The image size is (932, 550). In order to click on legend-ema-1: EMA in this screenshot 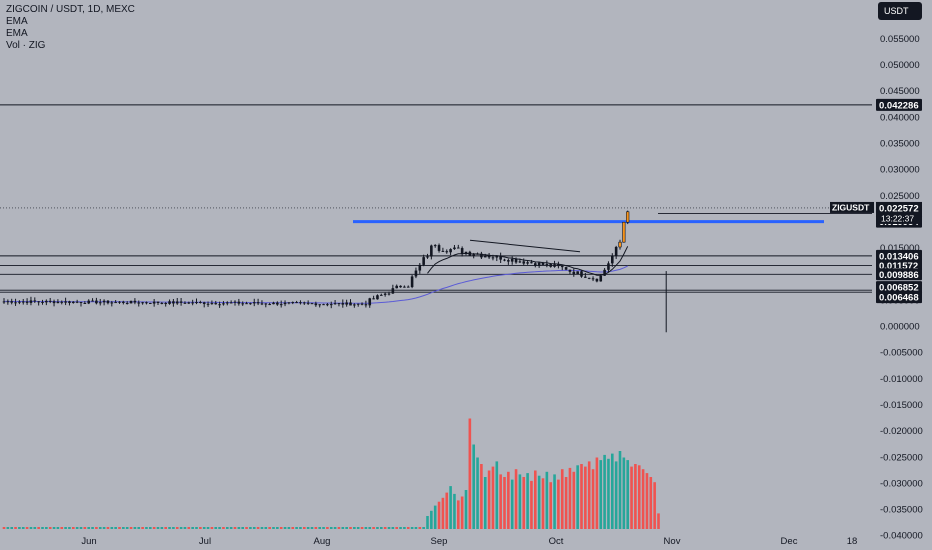, I will do `click(17, 21)`.